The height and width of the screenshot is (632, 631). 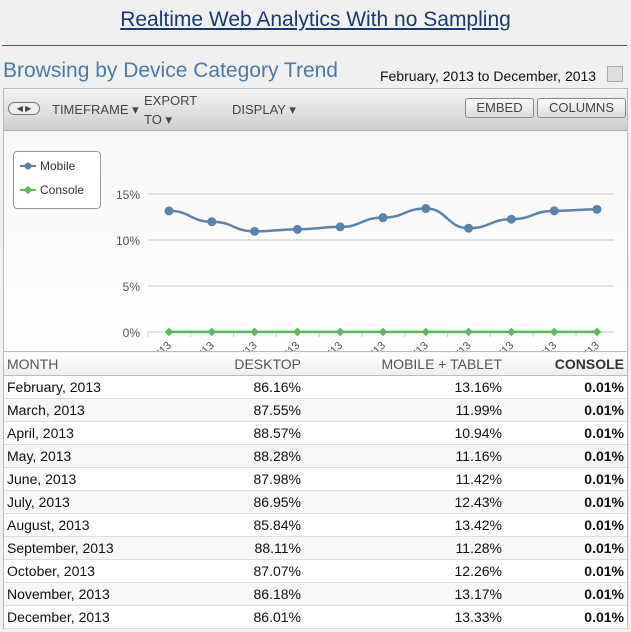 What do you see at coordinates (499, 108) in the screenshot?
I see `embed-button: EMBED` at bounding box center [499, 108].